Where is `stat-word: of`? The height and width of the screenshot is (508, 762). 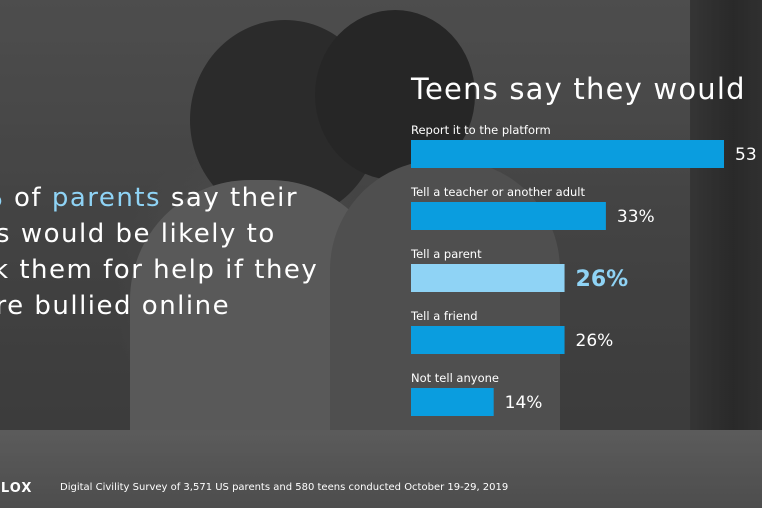 stat-word: of is located at coordinates (28, 198).